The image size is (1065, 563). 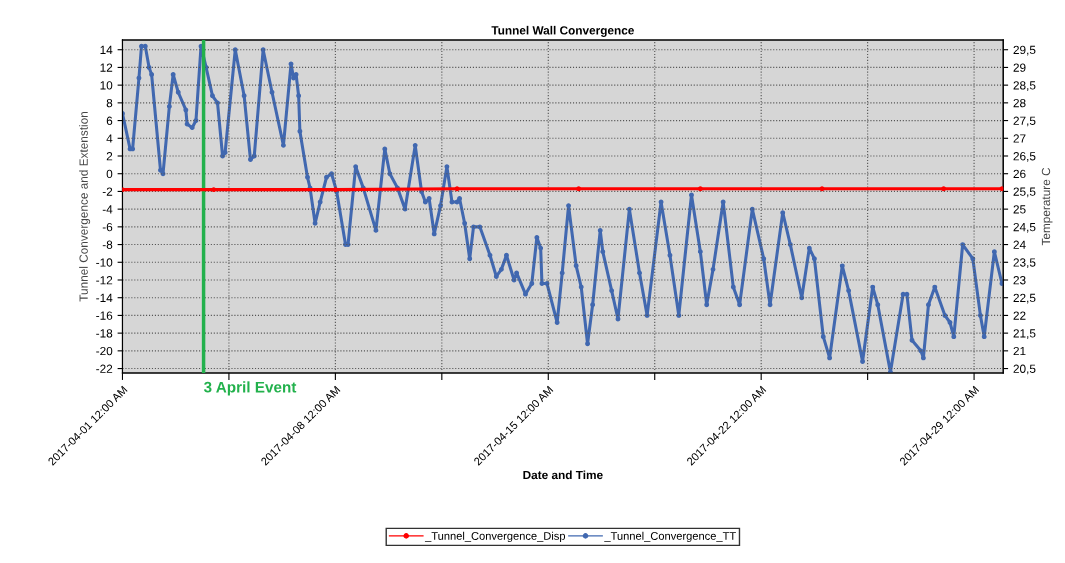 What do you see at coordinates (250, 388) in the screenshot?
I see `ref-line-label: 3 April Event` at bounding box center [250, 388].